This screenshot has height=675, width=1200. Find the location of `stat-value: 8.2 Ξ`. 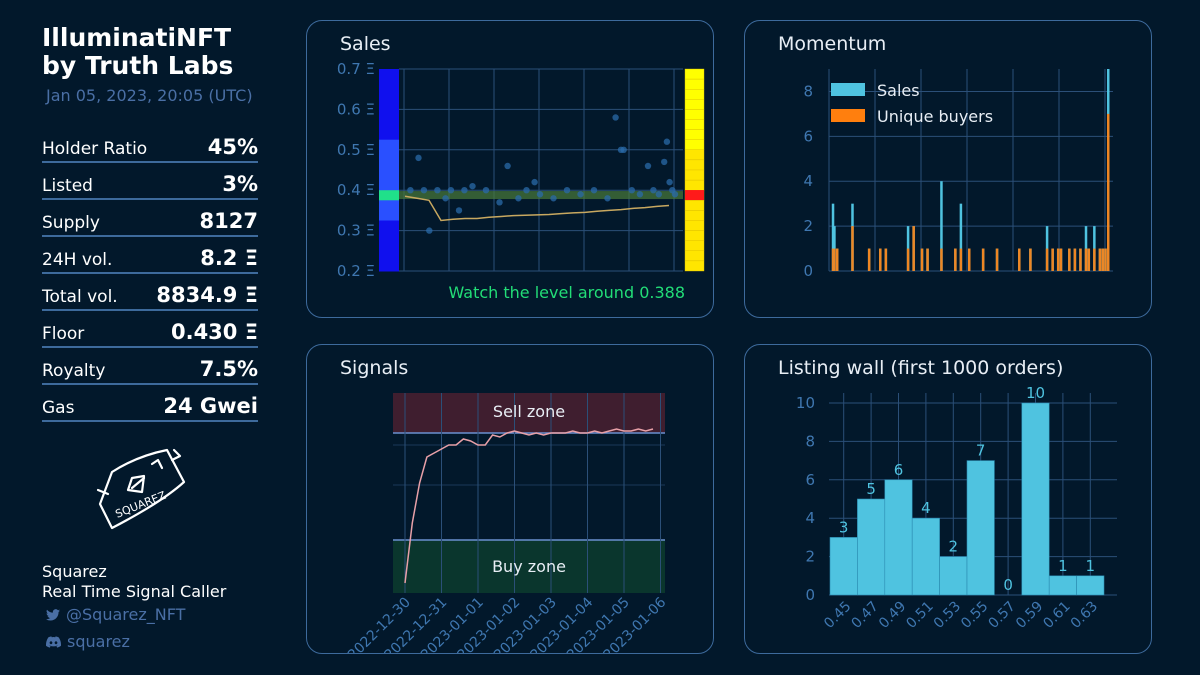

stat-value: 8.2 Ξ is located at coordinates (229, 258).